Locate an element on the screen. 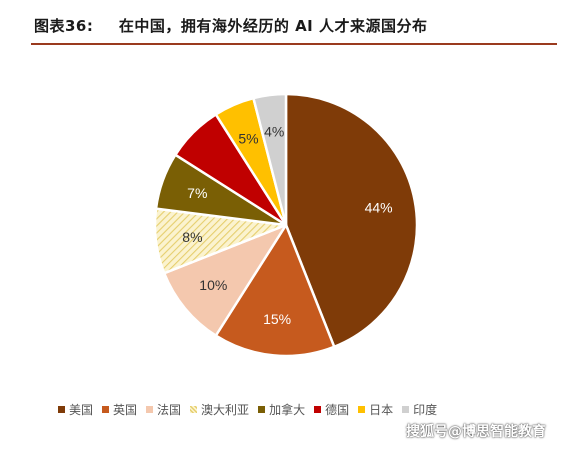 This screenshot has width=573, height=451. chart-legend: 美国 英国 法国 澳大利亚 加拿大 德国 日本 印度 is located at coordinates (252, 409).